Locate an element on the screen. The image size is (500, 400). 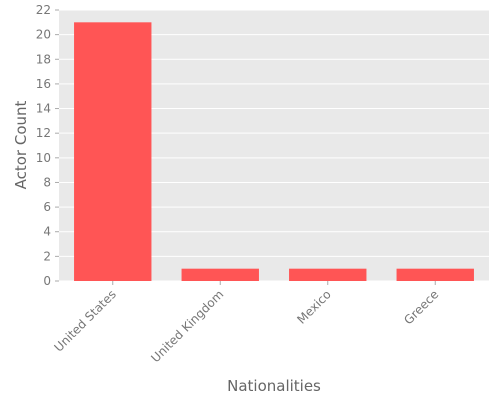
y-tick-label: 20 is located at coordinates (43, 35).